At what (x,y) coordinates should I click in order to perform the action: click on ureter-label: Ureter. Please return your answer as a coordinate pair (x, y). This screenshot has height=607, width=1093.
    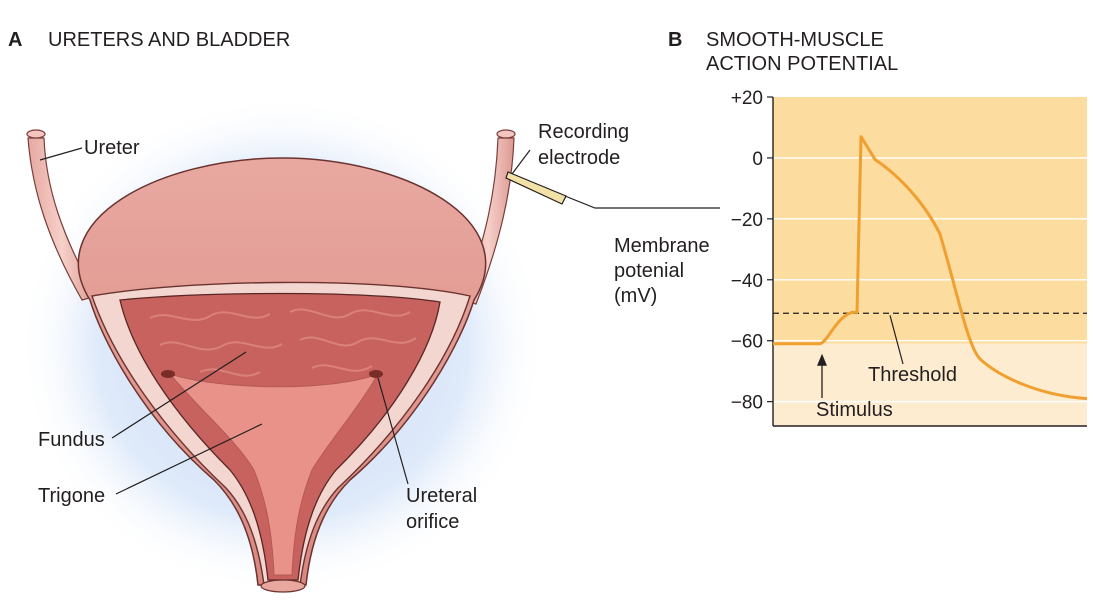
    Looking at the image, I should click on (112, 148).